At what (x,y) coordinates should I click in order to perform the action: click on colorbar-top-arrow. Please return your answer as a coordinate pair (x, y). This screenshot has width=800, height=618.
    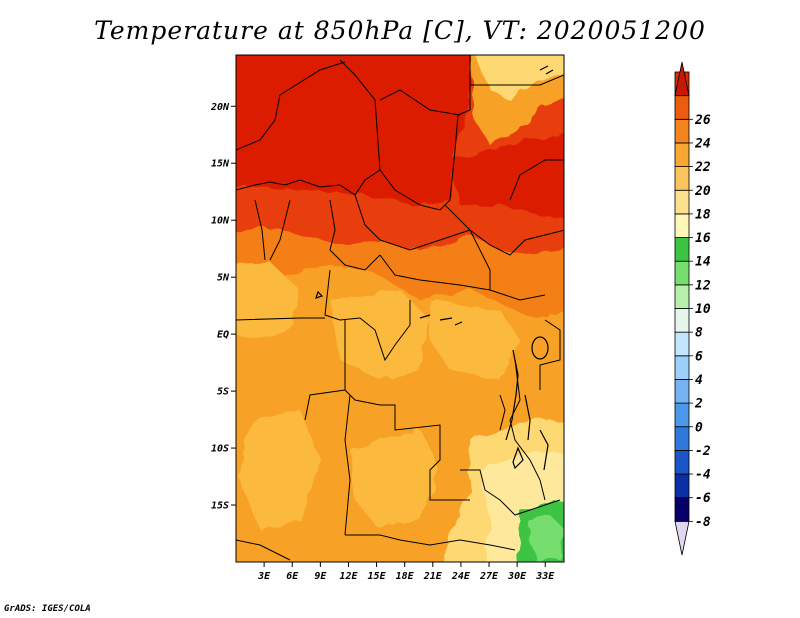
    Looking at the image, I should click on (682, 79).